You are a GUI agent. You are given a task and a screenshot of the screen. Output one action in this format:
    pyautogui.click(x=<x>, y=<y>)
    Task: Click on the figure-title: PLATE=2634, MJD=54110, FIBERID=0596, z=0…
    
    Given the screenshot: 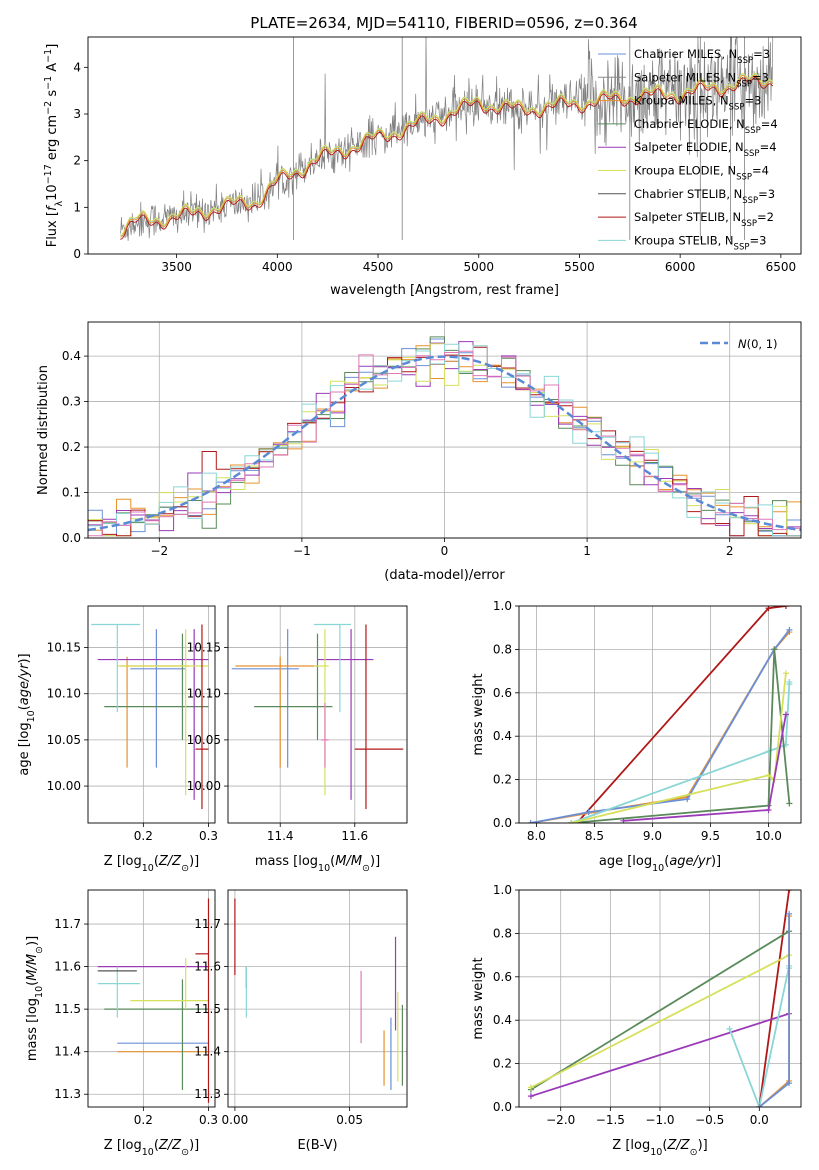 What is the action you would take?
    pyautogui.click(x=443, y=23)
    